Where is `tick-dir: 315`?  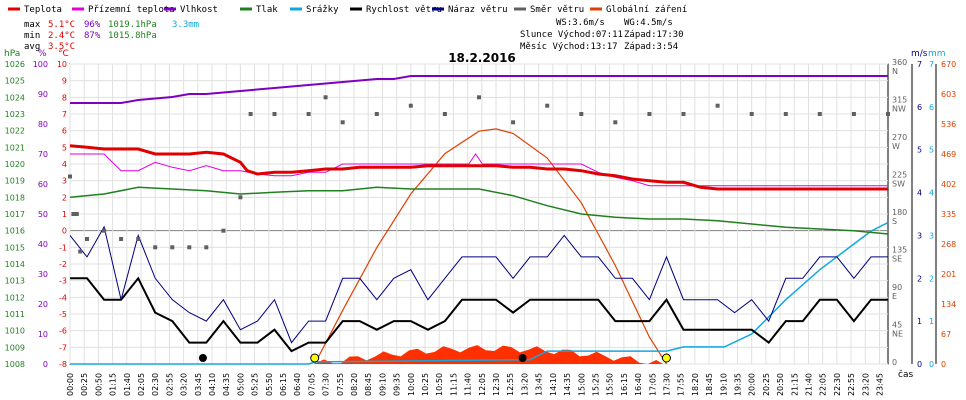
tick-dir: 315 is located at coordinates (899, 100).